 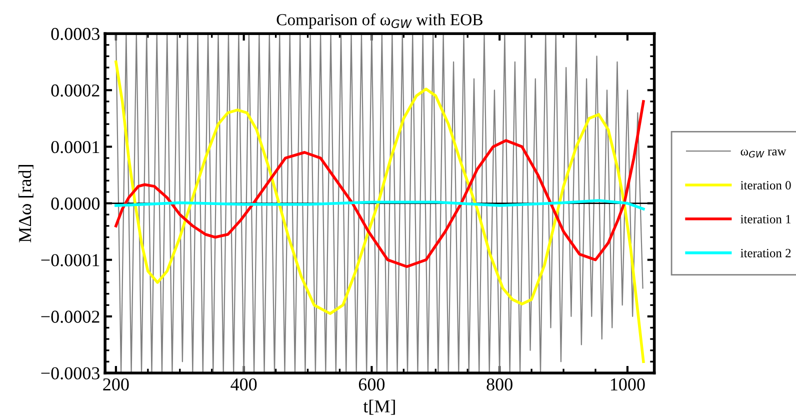 I want to click on line-series, so click(x=379, y=204).